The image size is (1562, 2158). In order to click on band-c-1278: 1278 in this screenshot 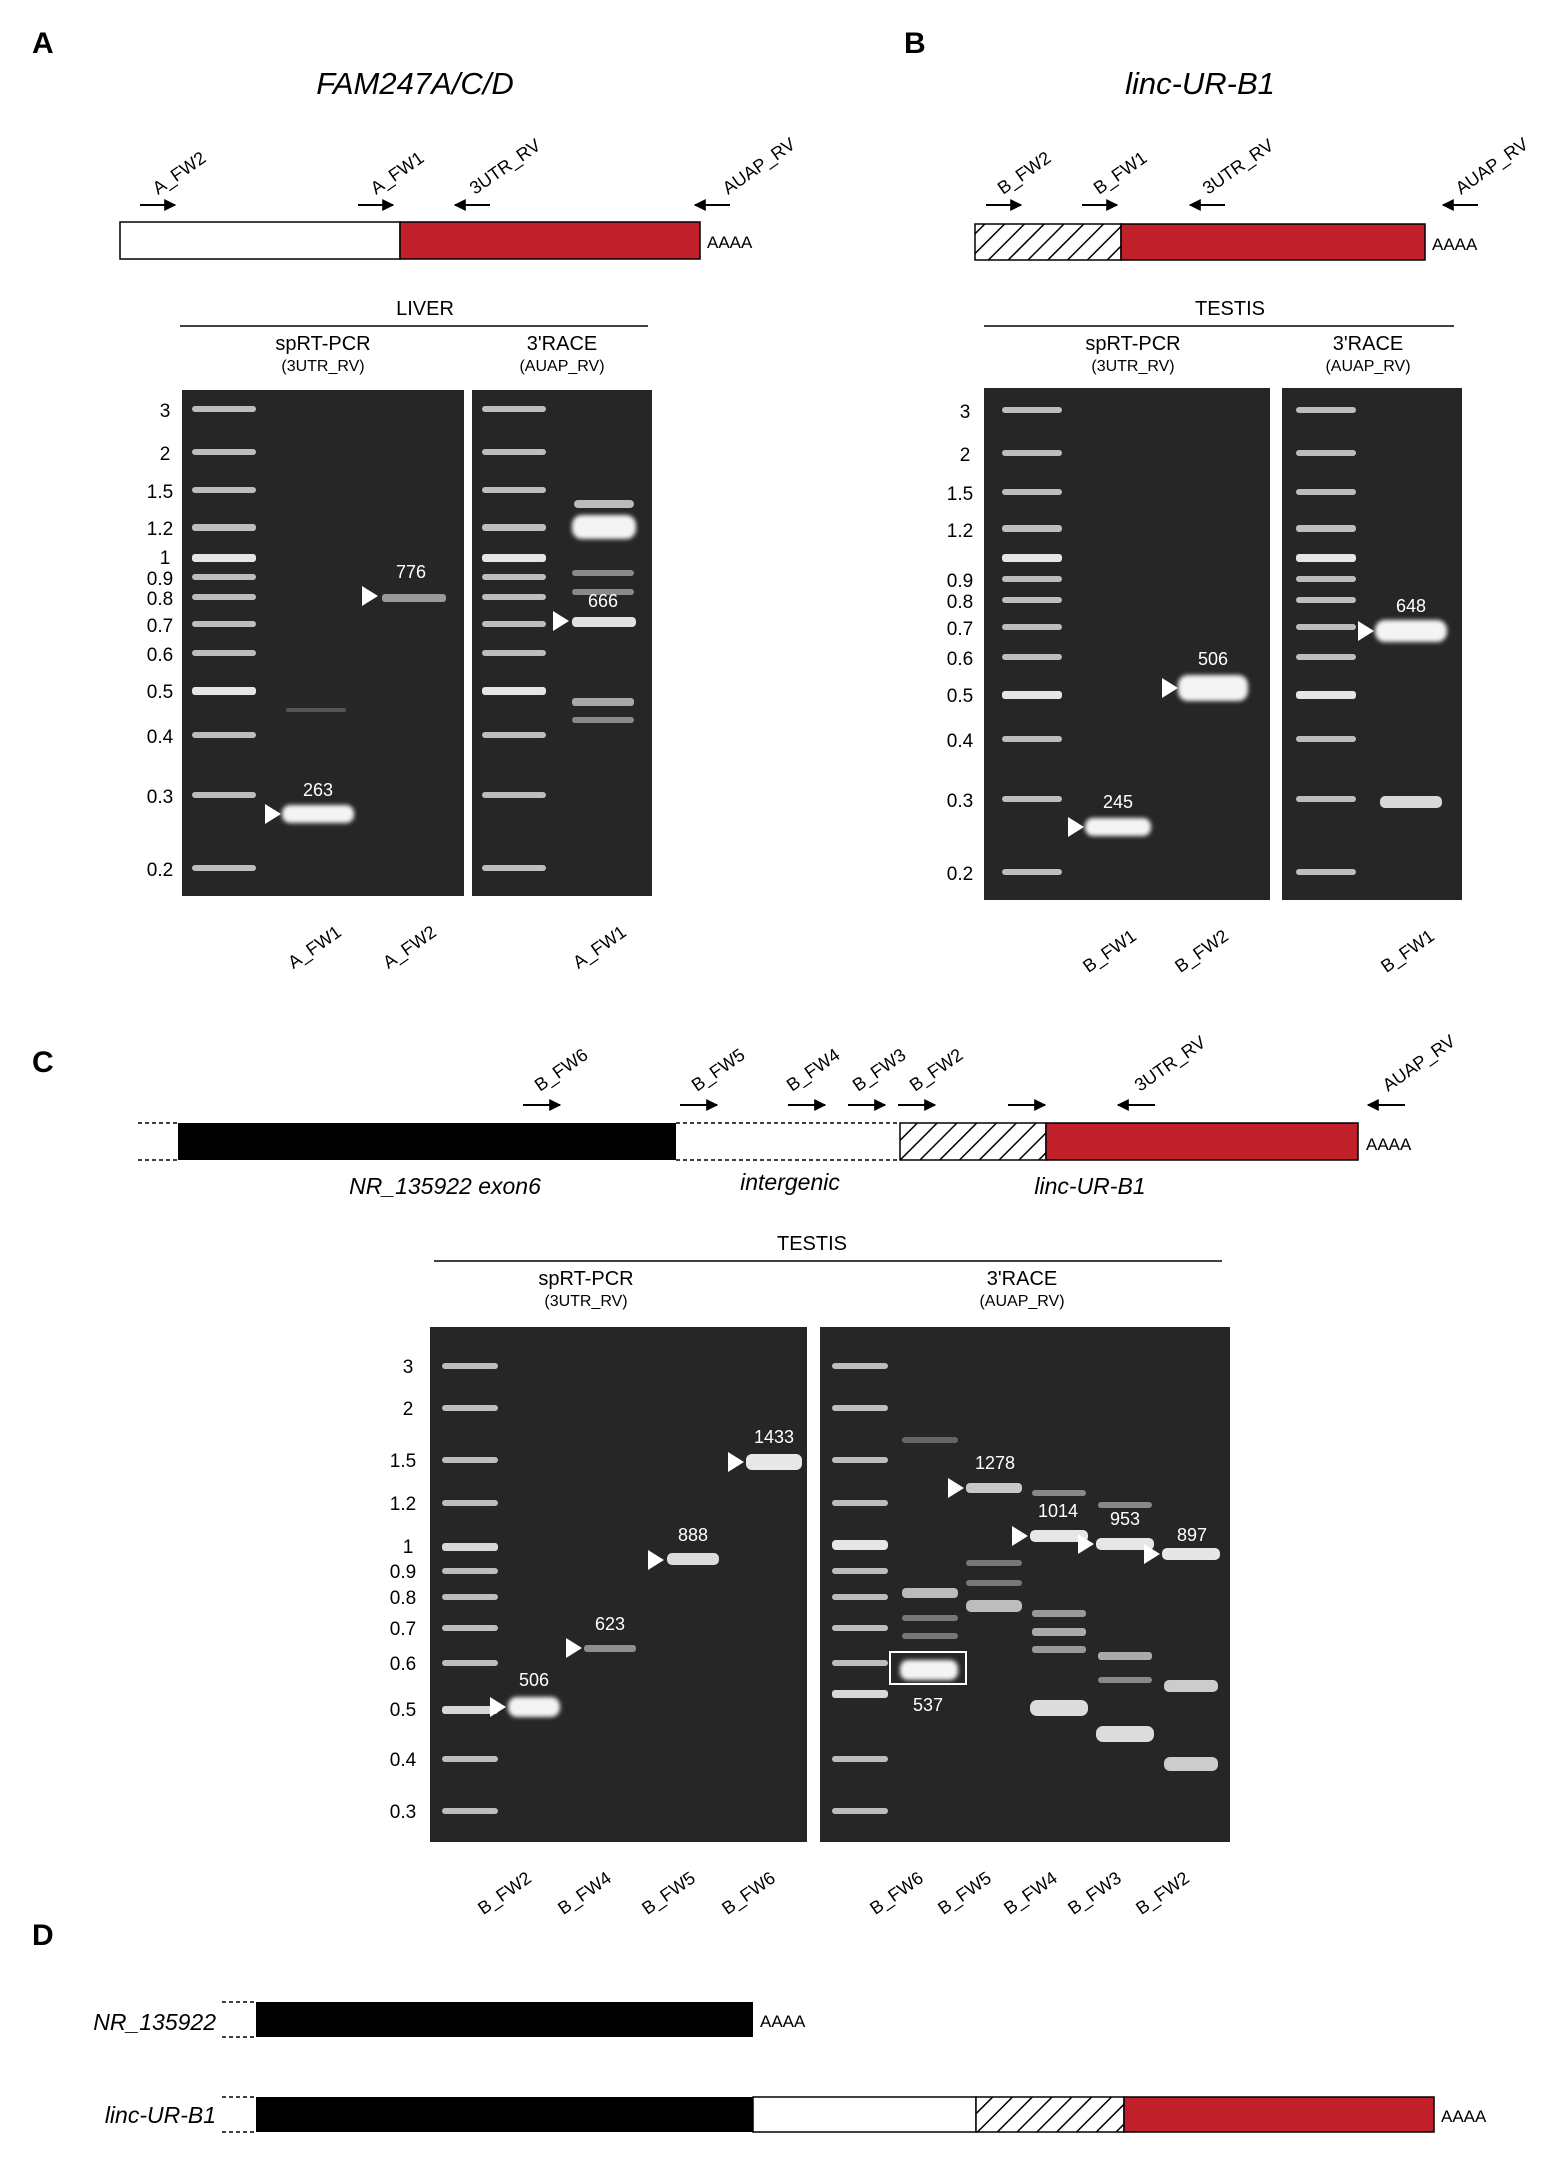, I will do `click(995, 1463)`.